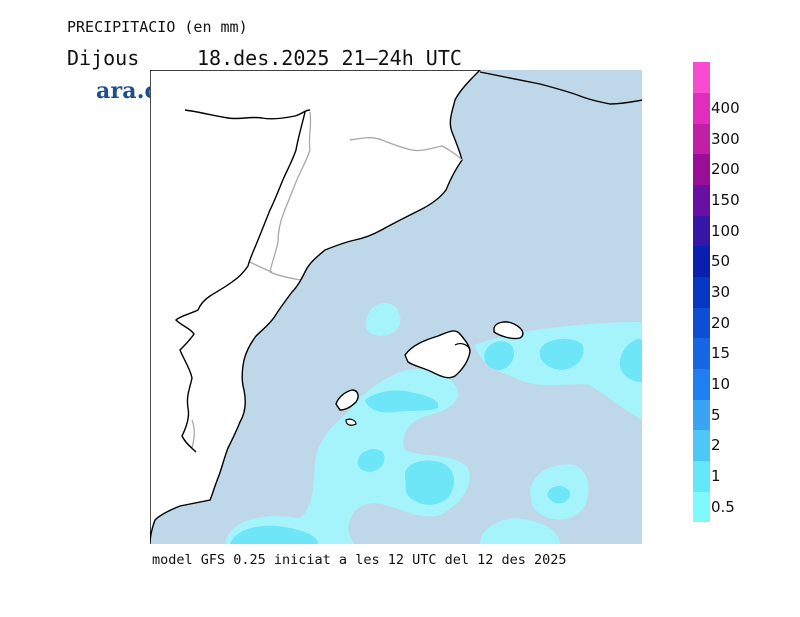  Describe the element at coordinates (716, 476) in the screenshot. I see `legend-label: 1` at that location.